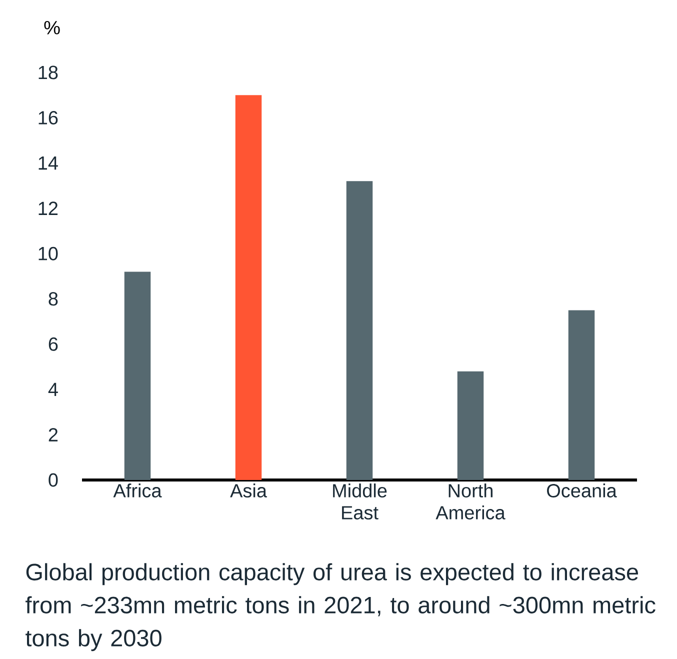 The width and height of the screenshot is (677, 659). I want to click on x-tick-label: Asia, so click(248, 491).